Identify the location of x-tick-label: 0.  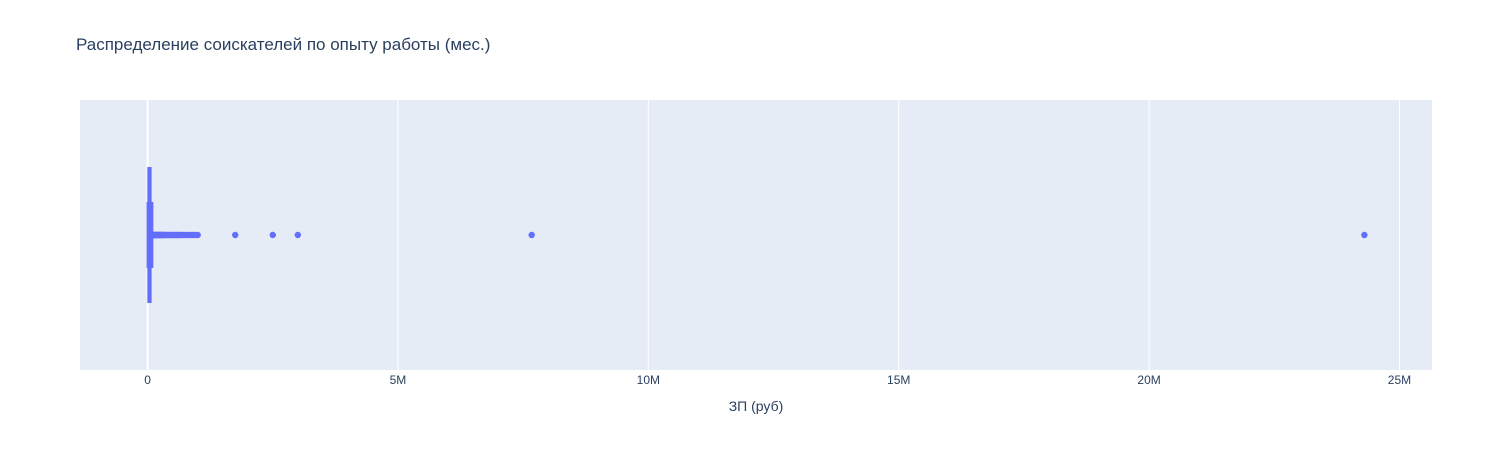
(147, 380).